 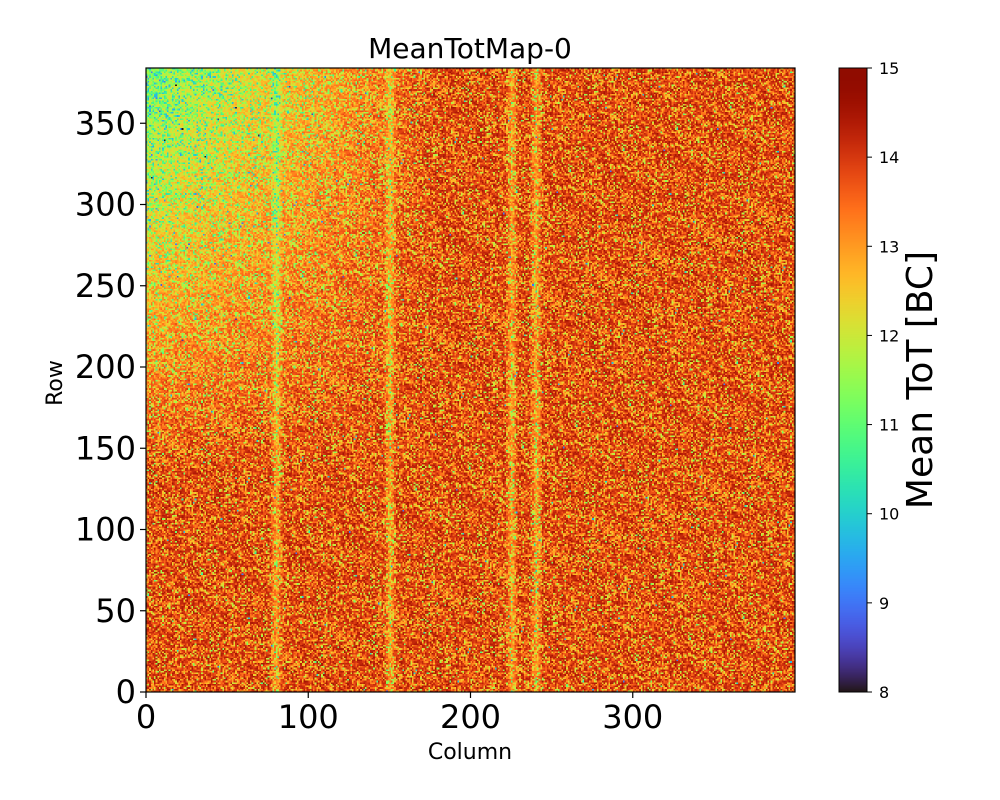 What do you see at coordinates (889, 157) in the screenshot?
I see `colorbar-tick-label: 14` at bounding box center [889, 157].